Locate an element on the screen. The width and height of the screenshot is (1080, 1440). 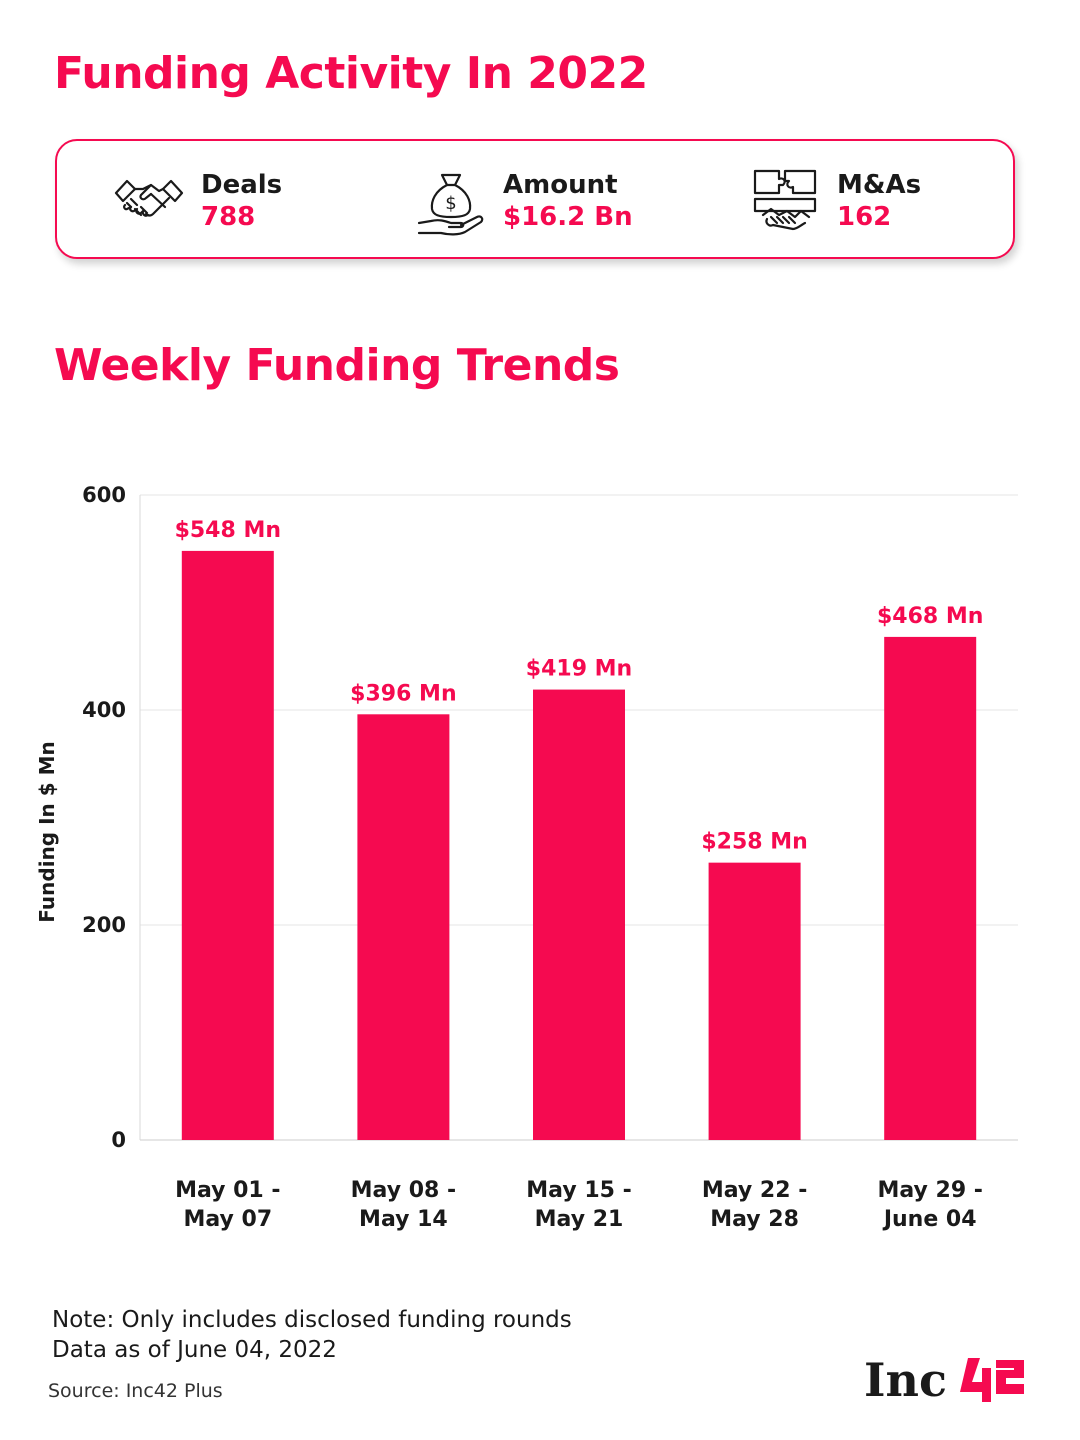
x-tick-label: May 22 - is located at coordinates (754, 1190).